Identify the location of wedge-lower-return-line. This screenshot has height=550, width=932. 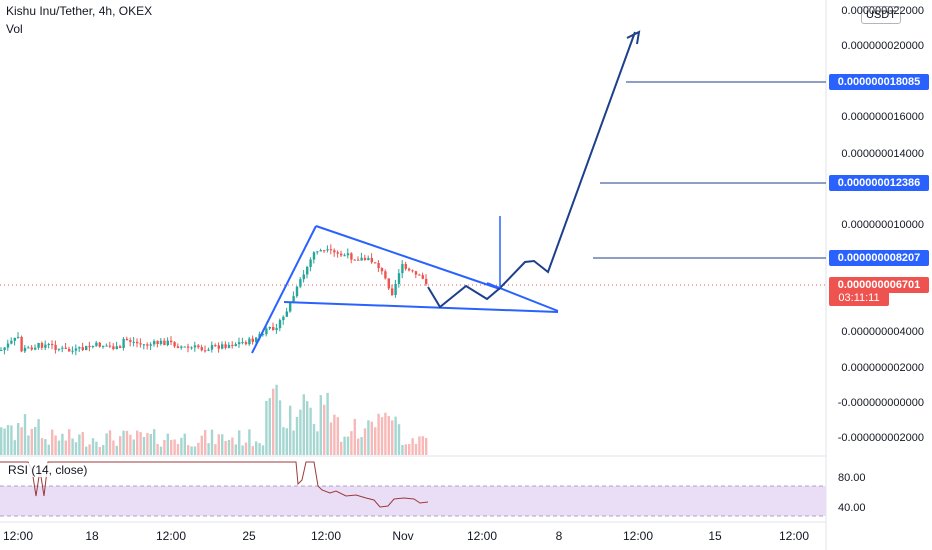
(522, 297).